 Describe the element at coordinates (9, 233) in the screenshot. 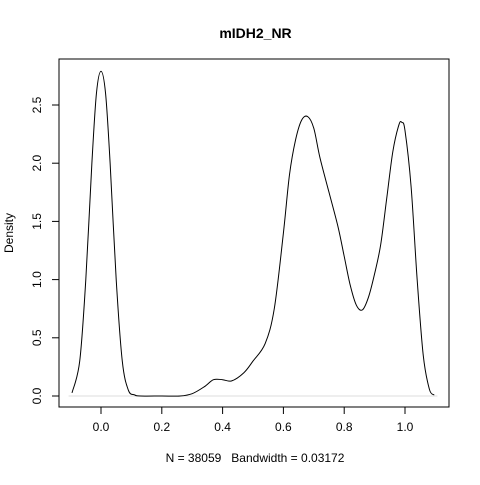

I see `y-axis-label: Density` at that location.